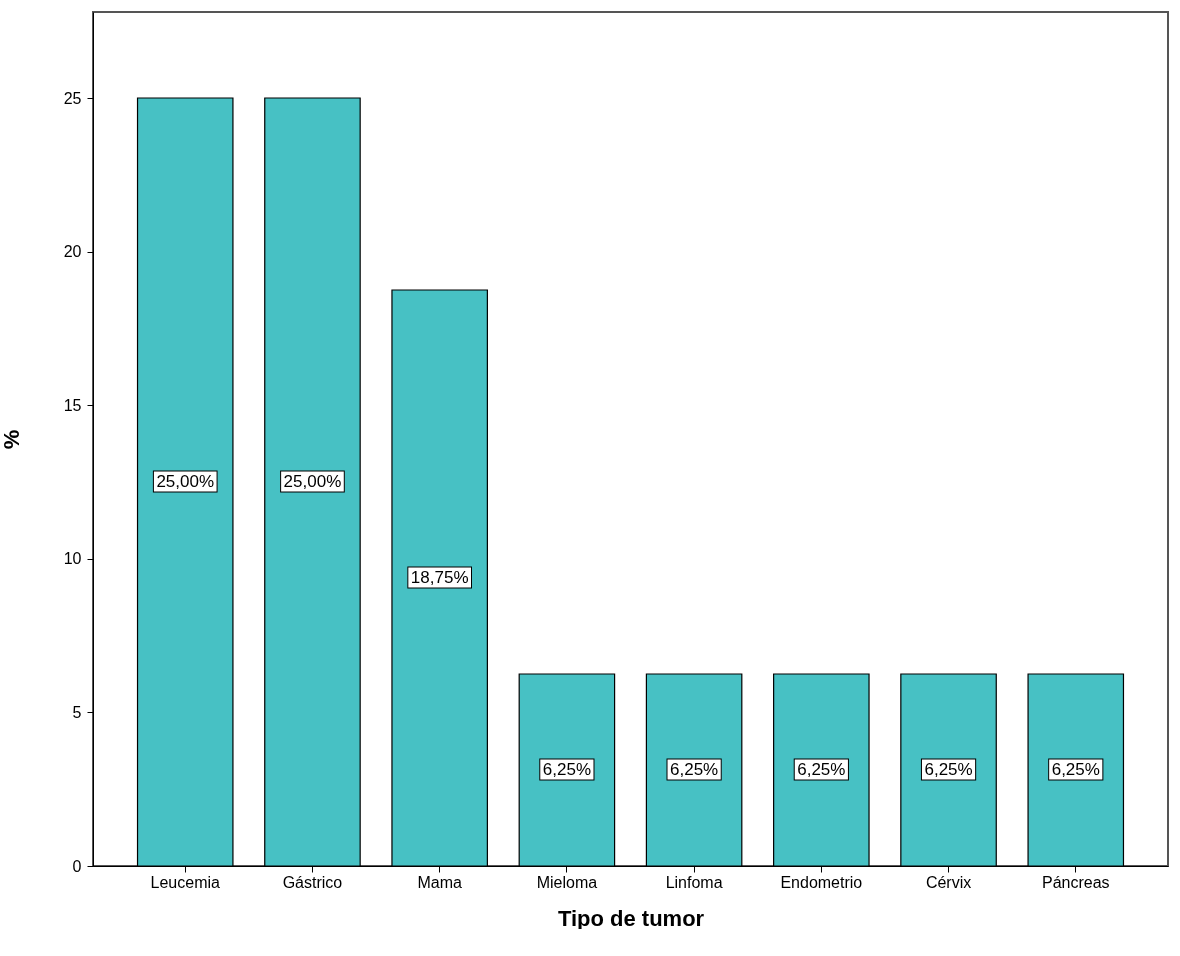 The height and width of the screenshot is (956, 1180). What do you see at coordinates (567, 882) in the screenshot?
I see `x-tick-label: Mieloma` at bounding box center [567, 882].